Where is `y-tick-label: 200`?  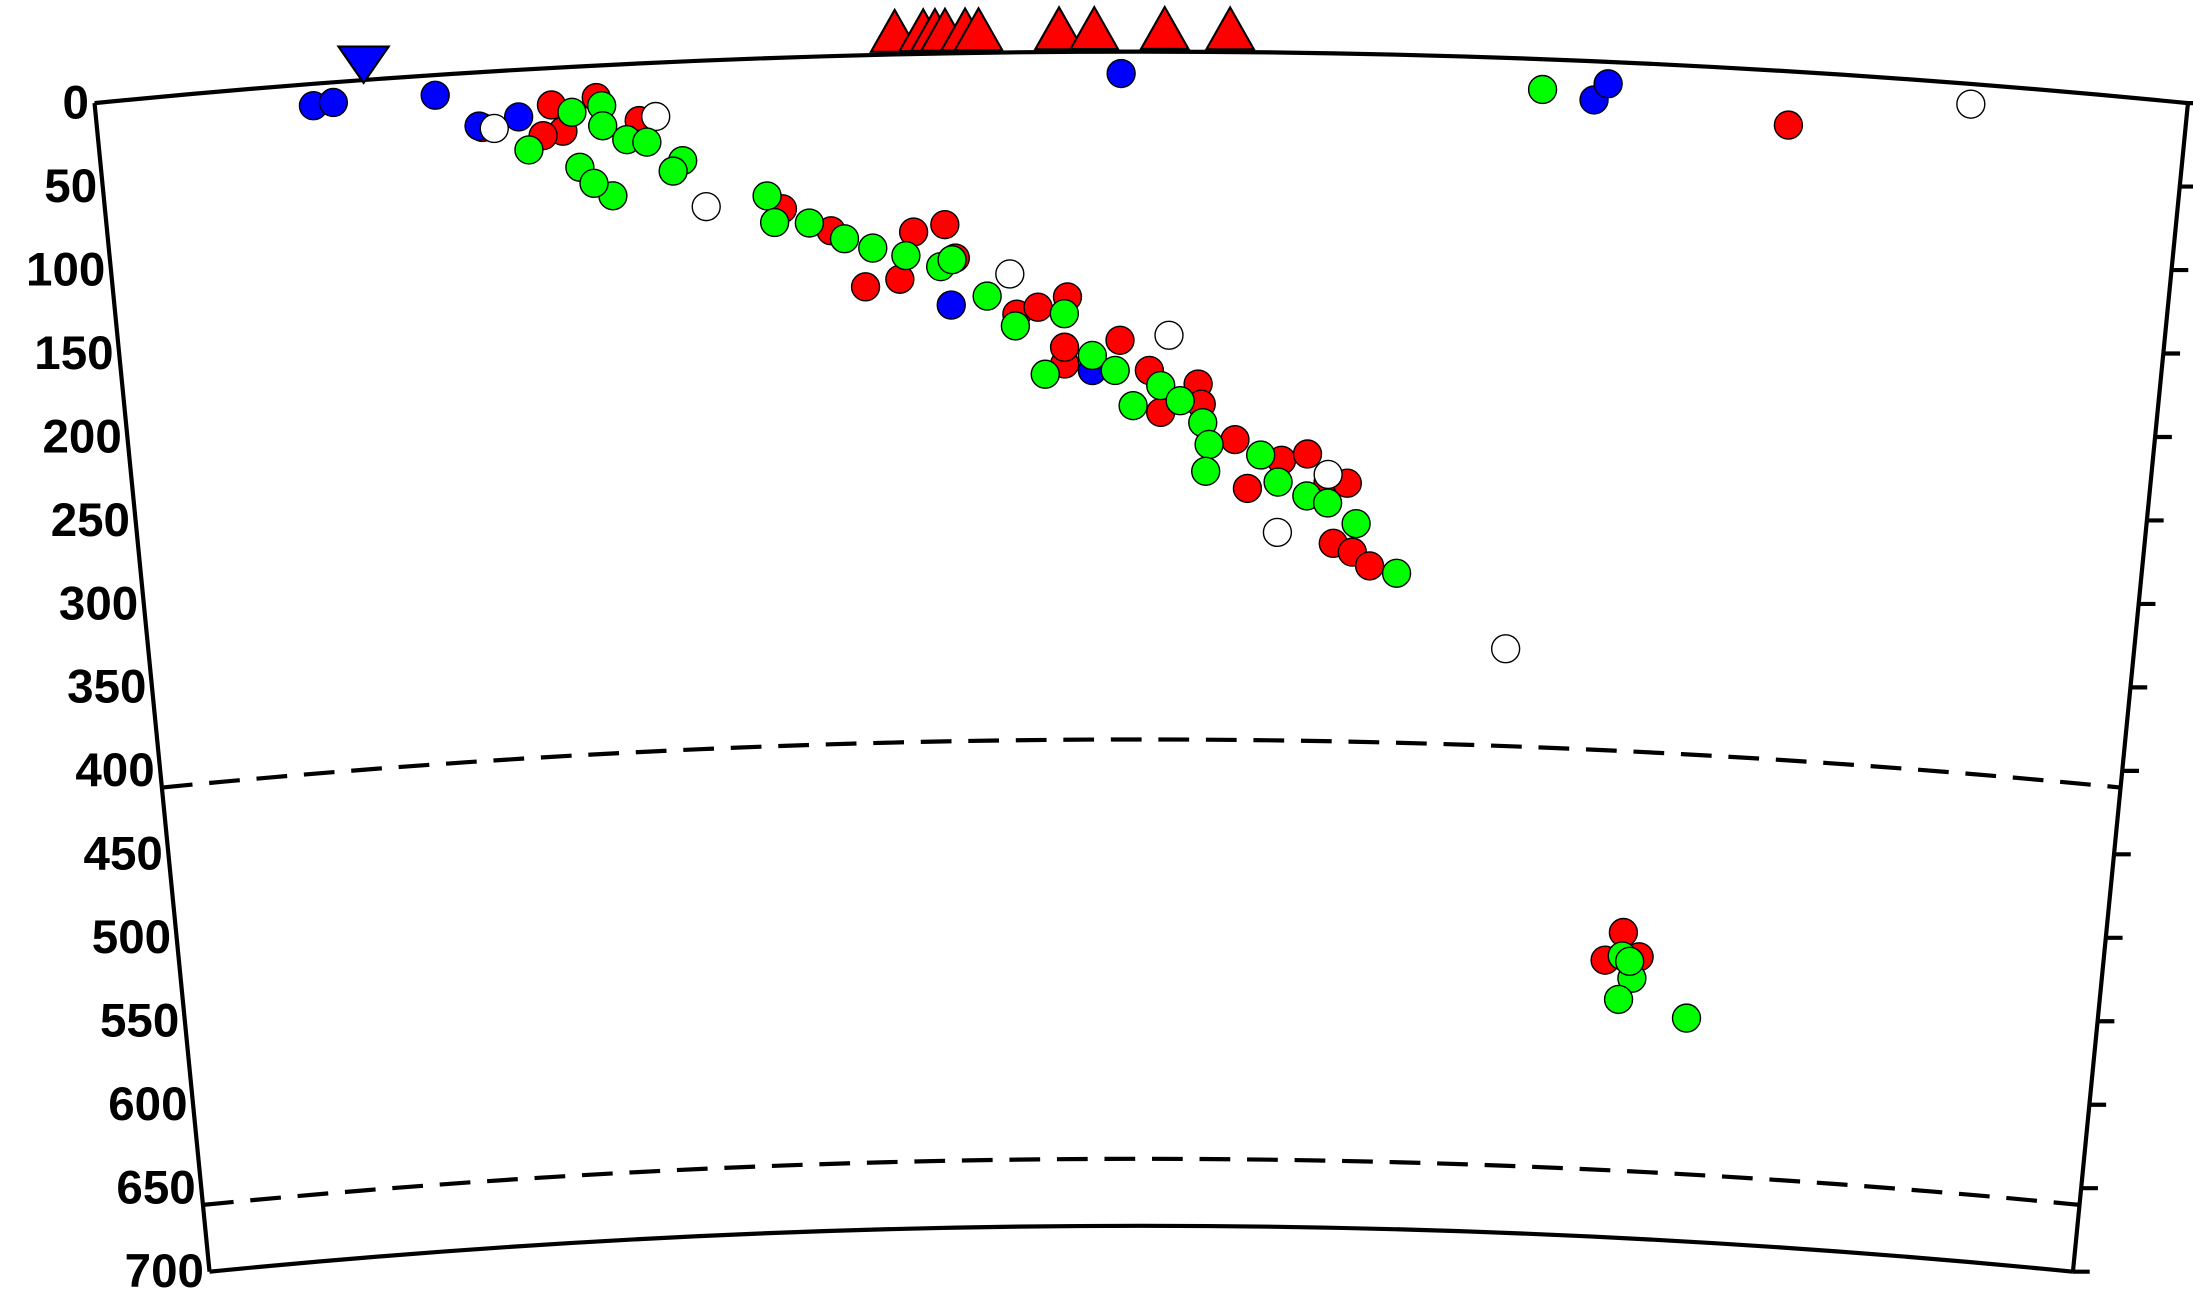 y-tick-label: 200 is located at coordinates (82, 436).